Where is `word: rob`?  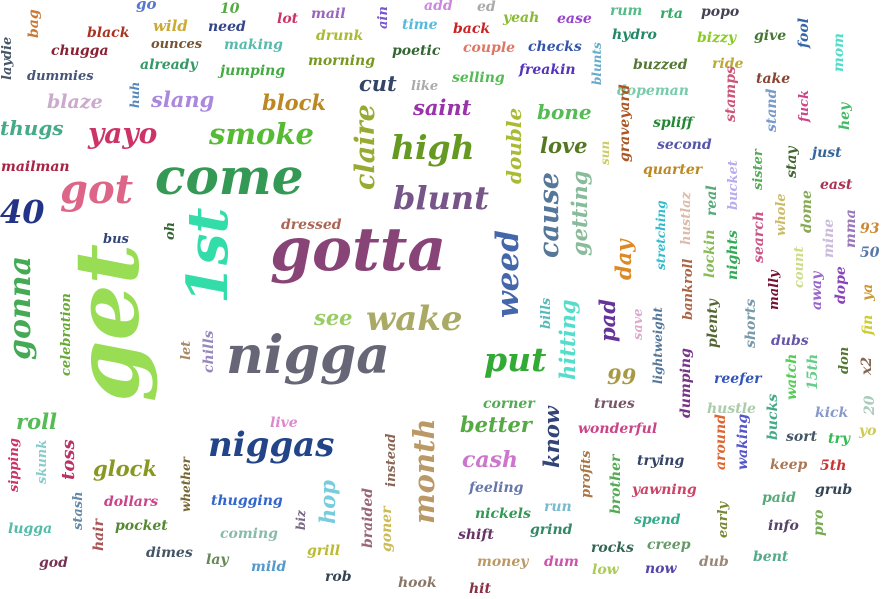
word: rob is located at coordinates (338, 577).